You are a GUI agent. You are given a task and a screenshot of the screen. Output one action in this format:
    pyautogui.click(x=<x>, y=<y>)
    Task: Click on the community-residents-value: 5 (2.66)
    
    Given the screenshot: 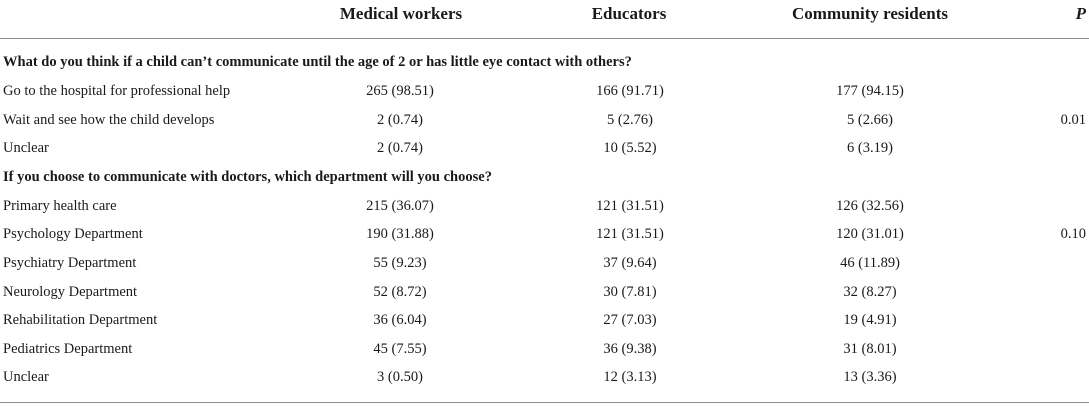 What is the action you would take?
    pyautogui.click(x=870, y=120)
    